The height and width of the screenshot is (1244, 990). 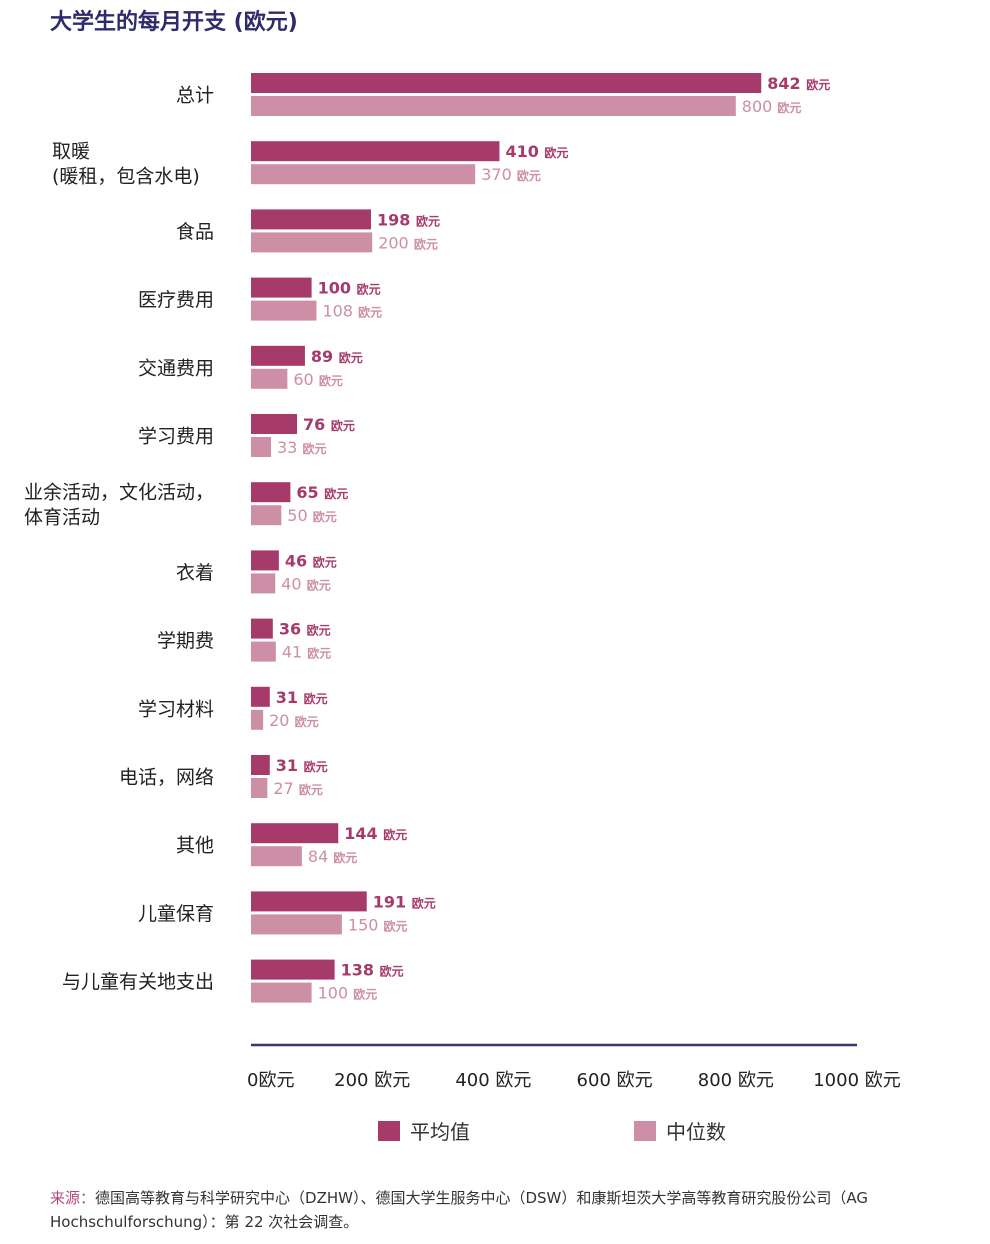 What do you see at coordinates (493, 1080) in the screenshot?
I see `x-tick-label: 400 欧元` at bounding box center [493, 1080].